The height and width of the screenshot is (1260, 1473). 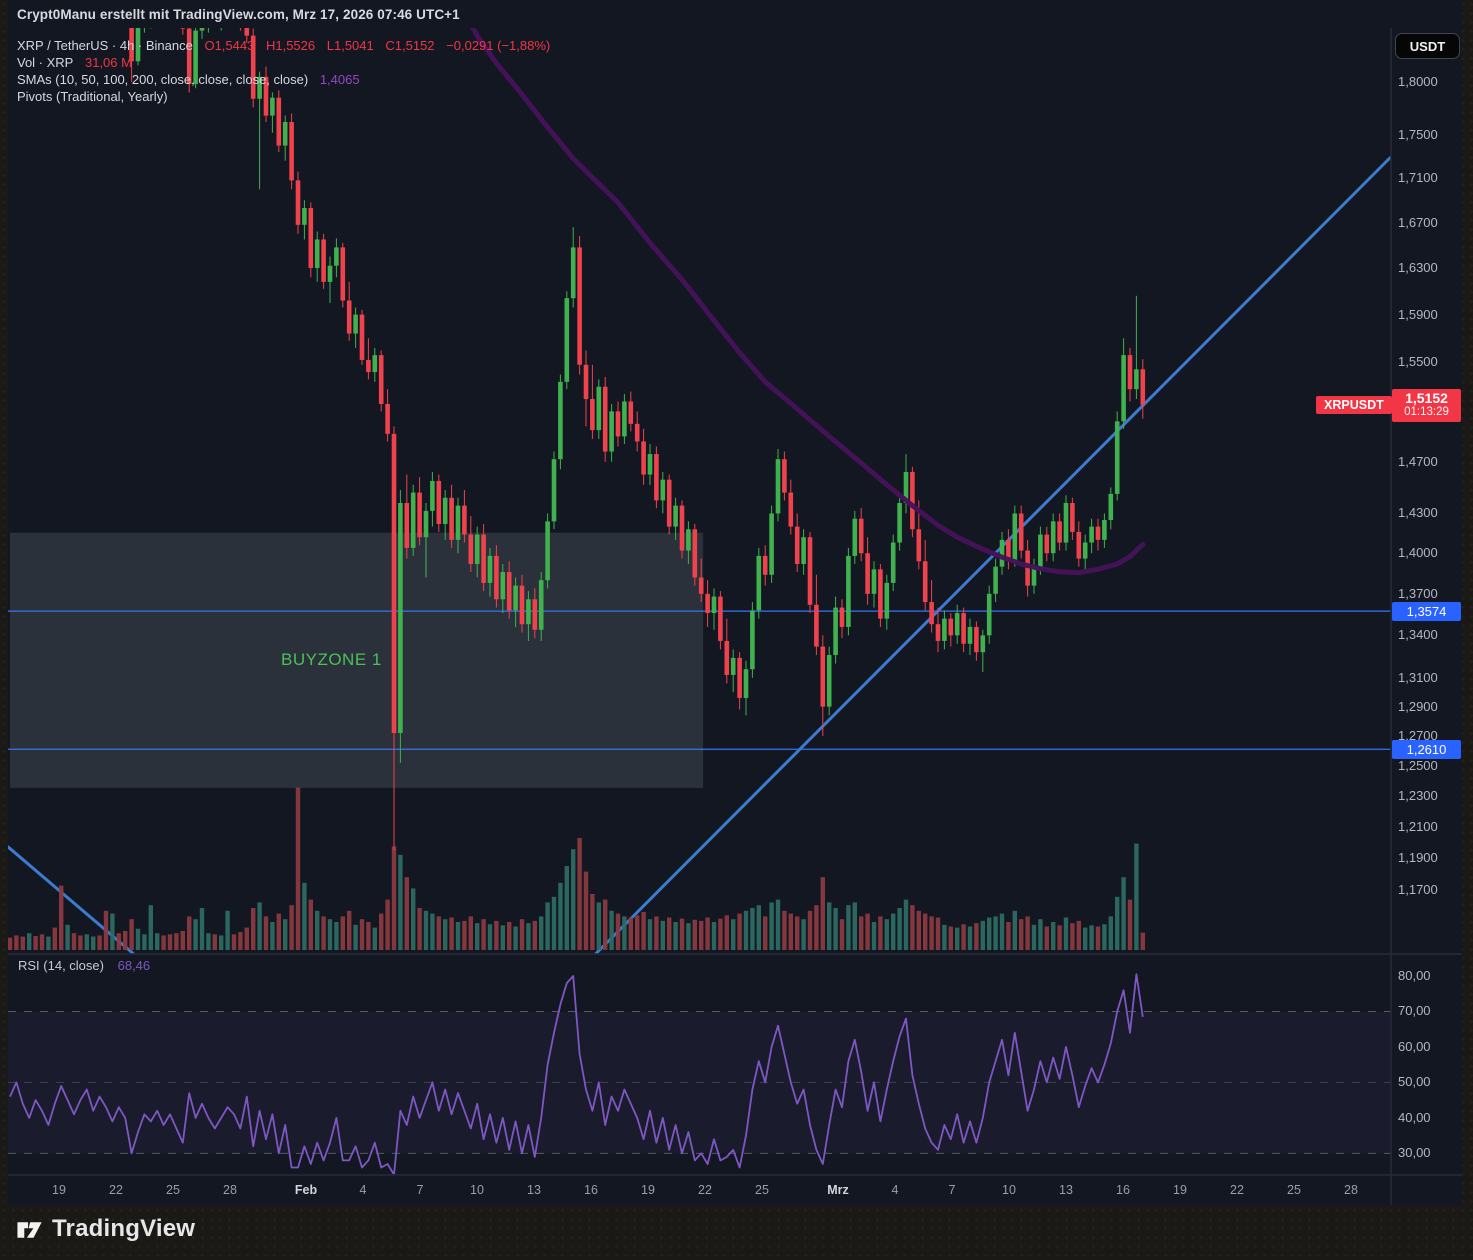 What do you see at coordinates (1418, 222) in the screenshot?
I see `price-tick-1,6700: 1,6700` at bounding box center [1418, 222].